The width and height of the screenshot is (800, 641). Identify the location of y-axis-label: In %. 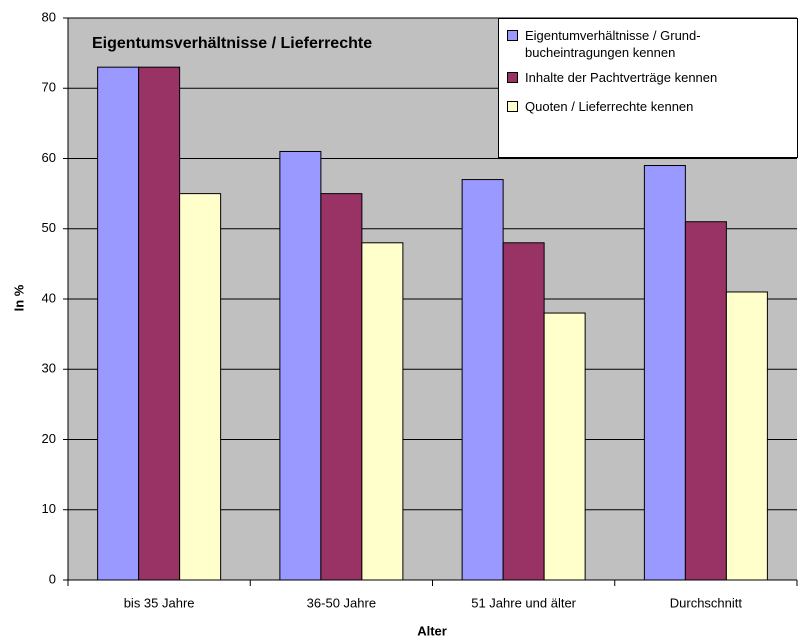
(18, 297).